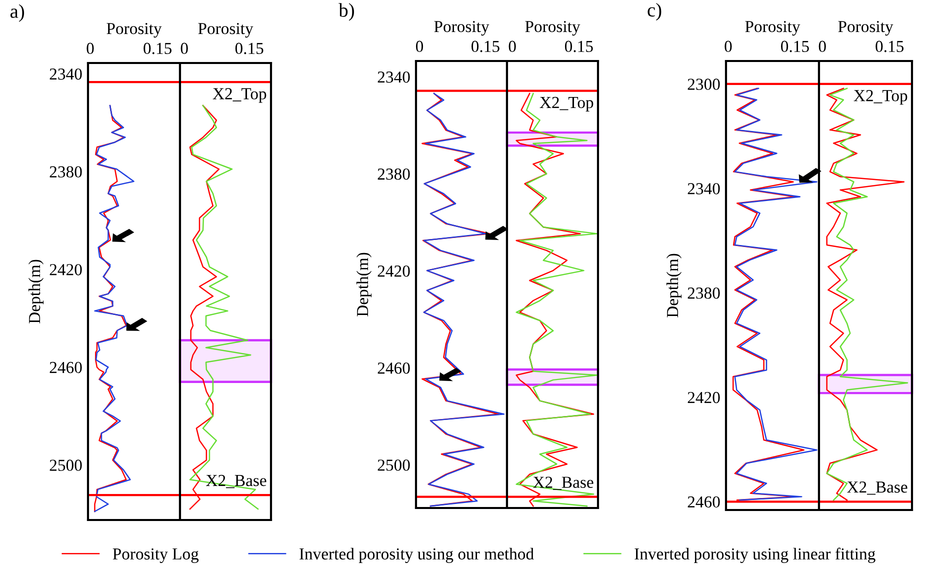 Image resolution: width=938 pixels, height=578 pixels. Describe the element at coordinates (17, 13) in the screenshot. I see `chart-title: a)` at that location.